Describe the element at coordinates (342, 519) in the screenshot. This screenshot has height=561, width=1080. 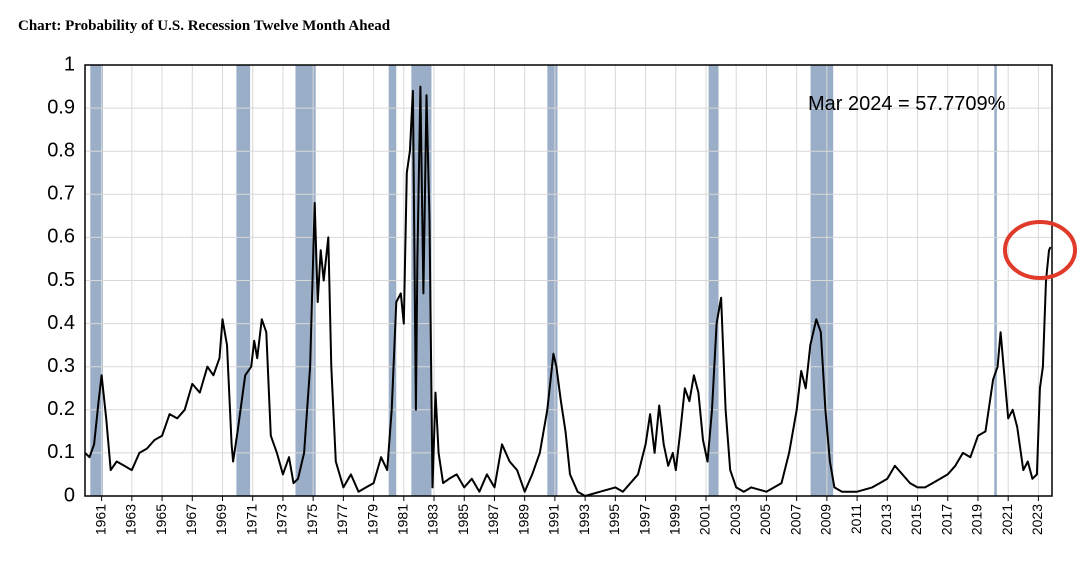
I see `x-tick-label: 1977` at that location.